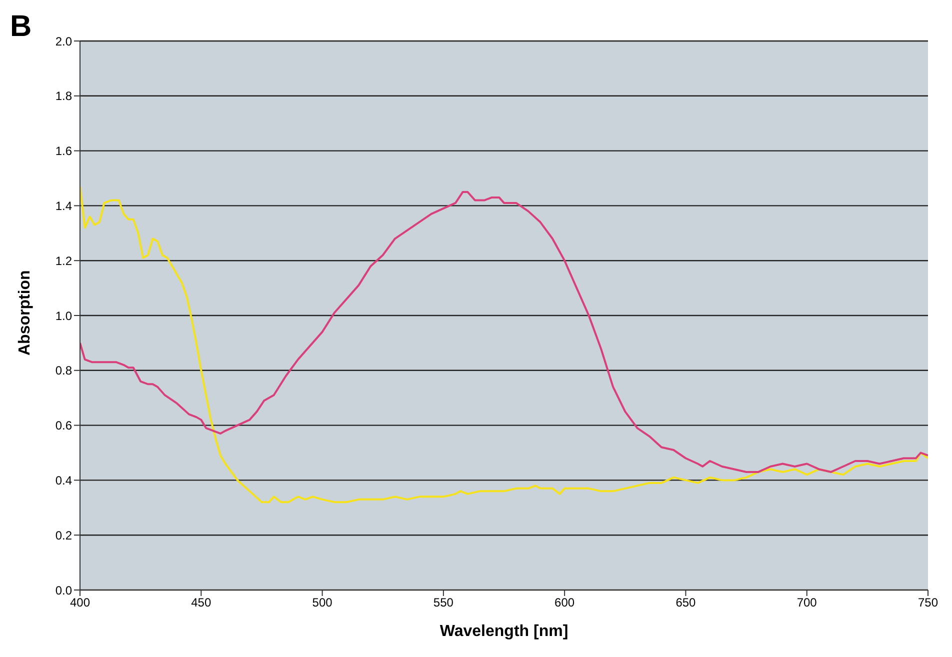  What do you see at coordinates (63, 425) in the screenshot?
I see `y-tick-label: 0.6` at bounding box center [63, 425].